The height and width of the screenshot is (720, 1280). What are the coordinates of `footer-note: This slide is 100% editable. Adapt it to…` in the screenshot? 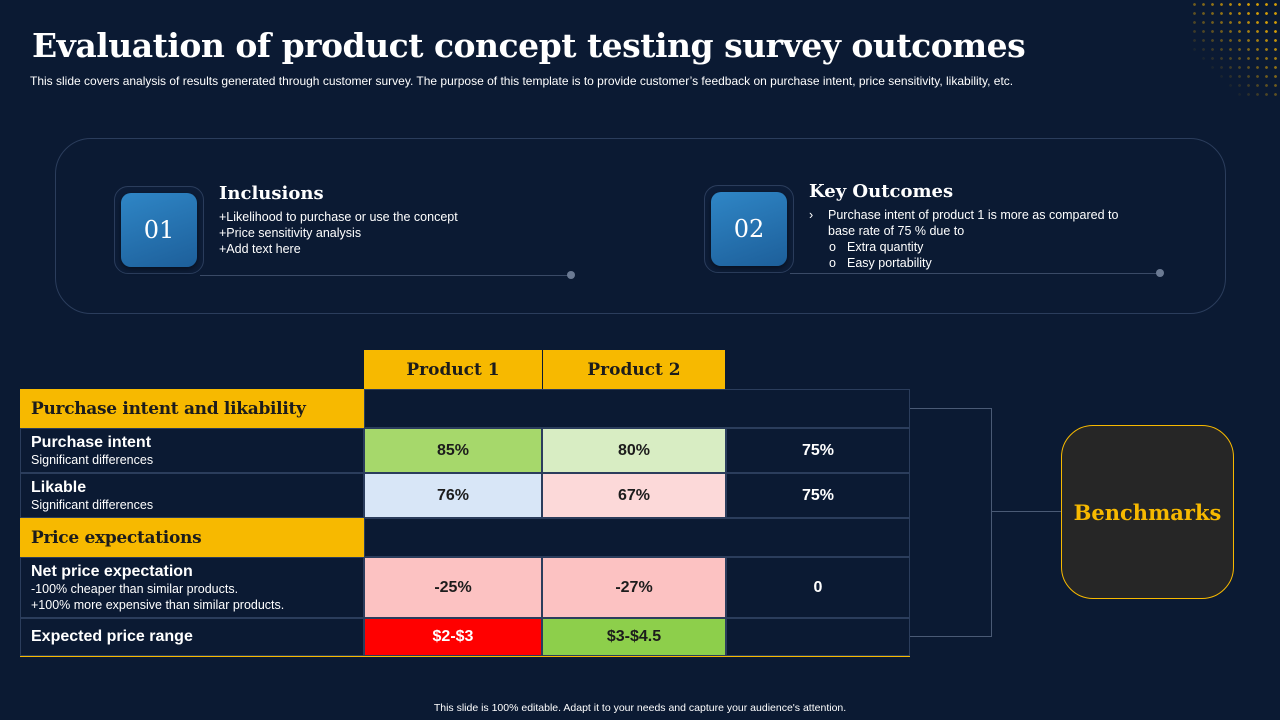 It's located at (640, 708).